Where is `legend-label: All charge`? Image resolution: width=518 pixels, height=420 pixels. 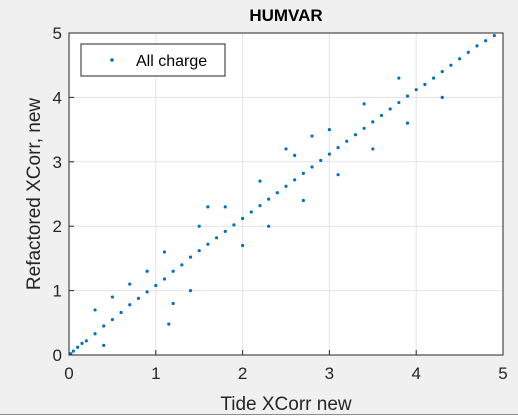
legend-label: All charge is located at coordinates (171, 61).